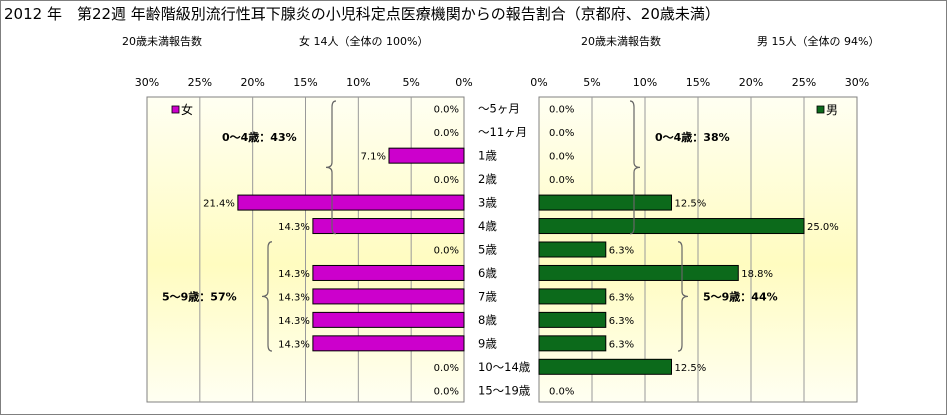 The height and width of the screenshot is (417, 949). I want to click on female-tick-label: 25%, so click(200, 82).